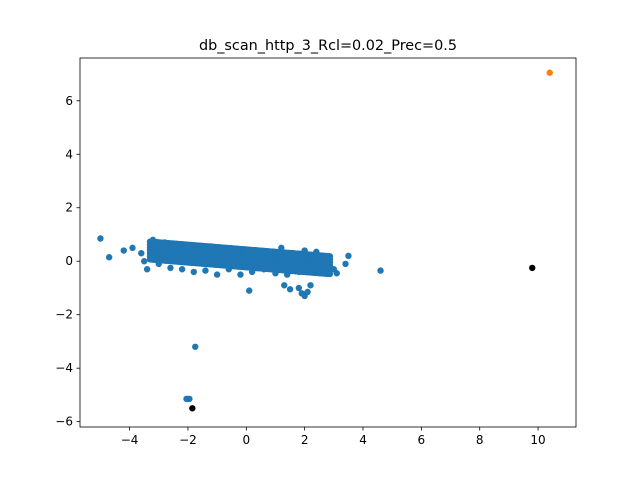 This screenshot has width=640, height=480. I want to click on x-tick-label: 4, so click(363, 440).